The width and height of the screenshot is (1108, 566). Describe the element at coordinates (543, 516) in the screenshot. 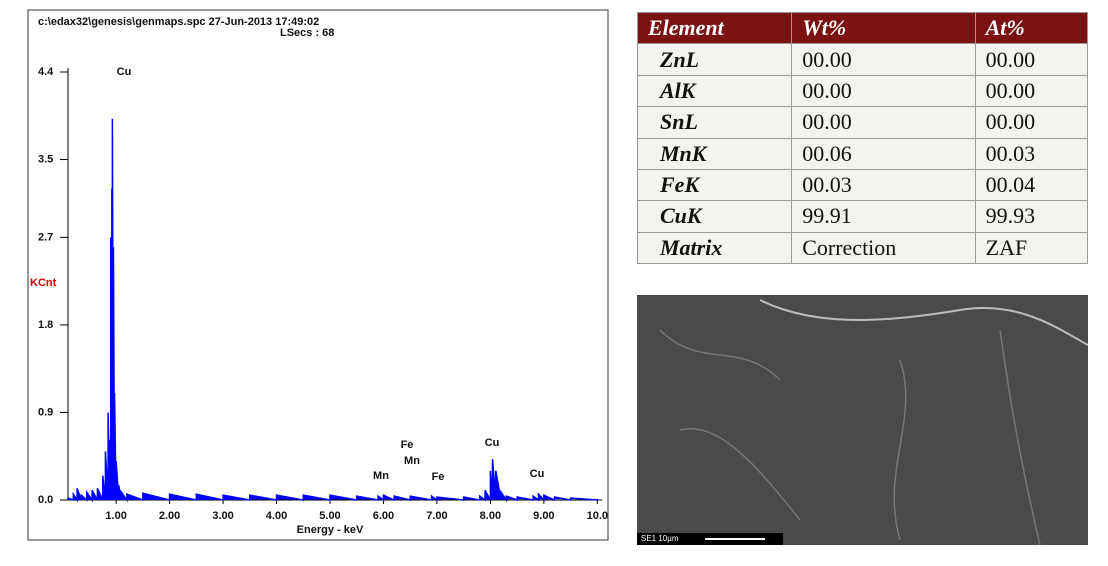

I see `x-tick-label: 9.00` at that location.